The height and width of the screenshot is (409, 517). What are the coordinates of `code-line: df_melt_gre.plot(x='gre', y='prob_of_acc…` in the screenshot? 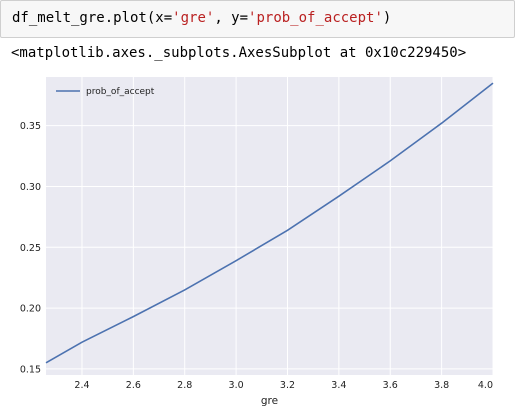 It's located at (201, 18).